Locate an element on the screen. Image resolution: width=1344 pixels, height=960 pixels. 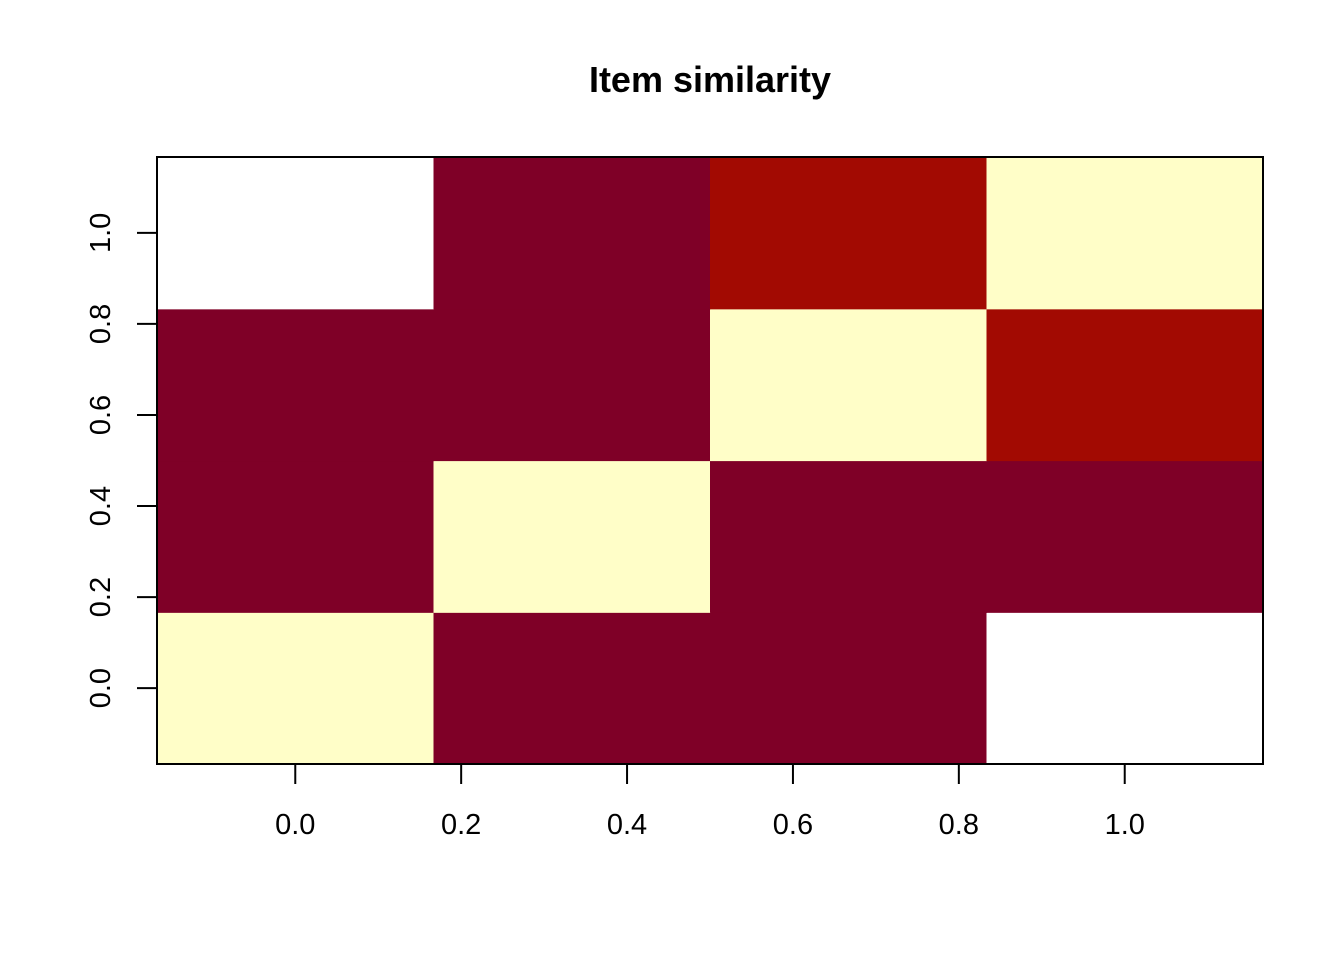
x-tick-label: 0.4 is located at coordinates (627, 825).